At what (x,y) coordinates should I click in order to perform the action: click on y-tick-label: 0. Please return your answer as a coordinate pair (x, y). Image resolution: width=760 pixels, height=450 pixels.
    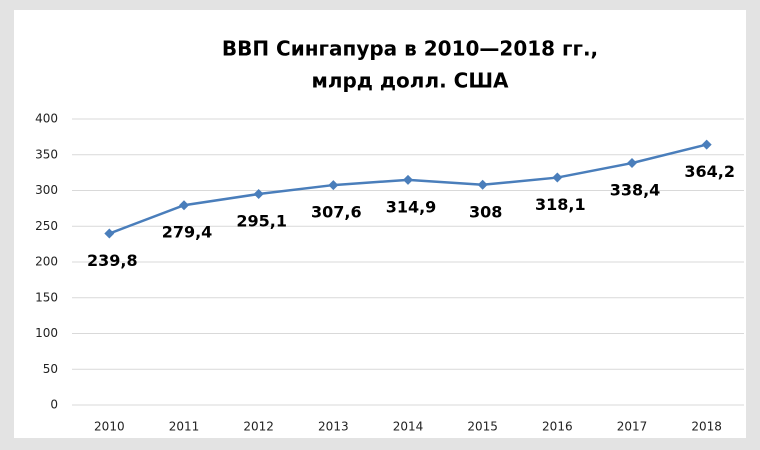
    Looking at the image, I should click on (54, 405).